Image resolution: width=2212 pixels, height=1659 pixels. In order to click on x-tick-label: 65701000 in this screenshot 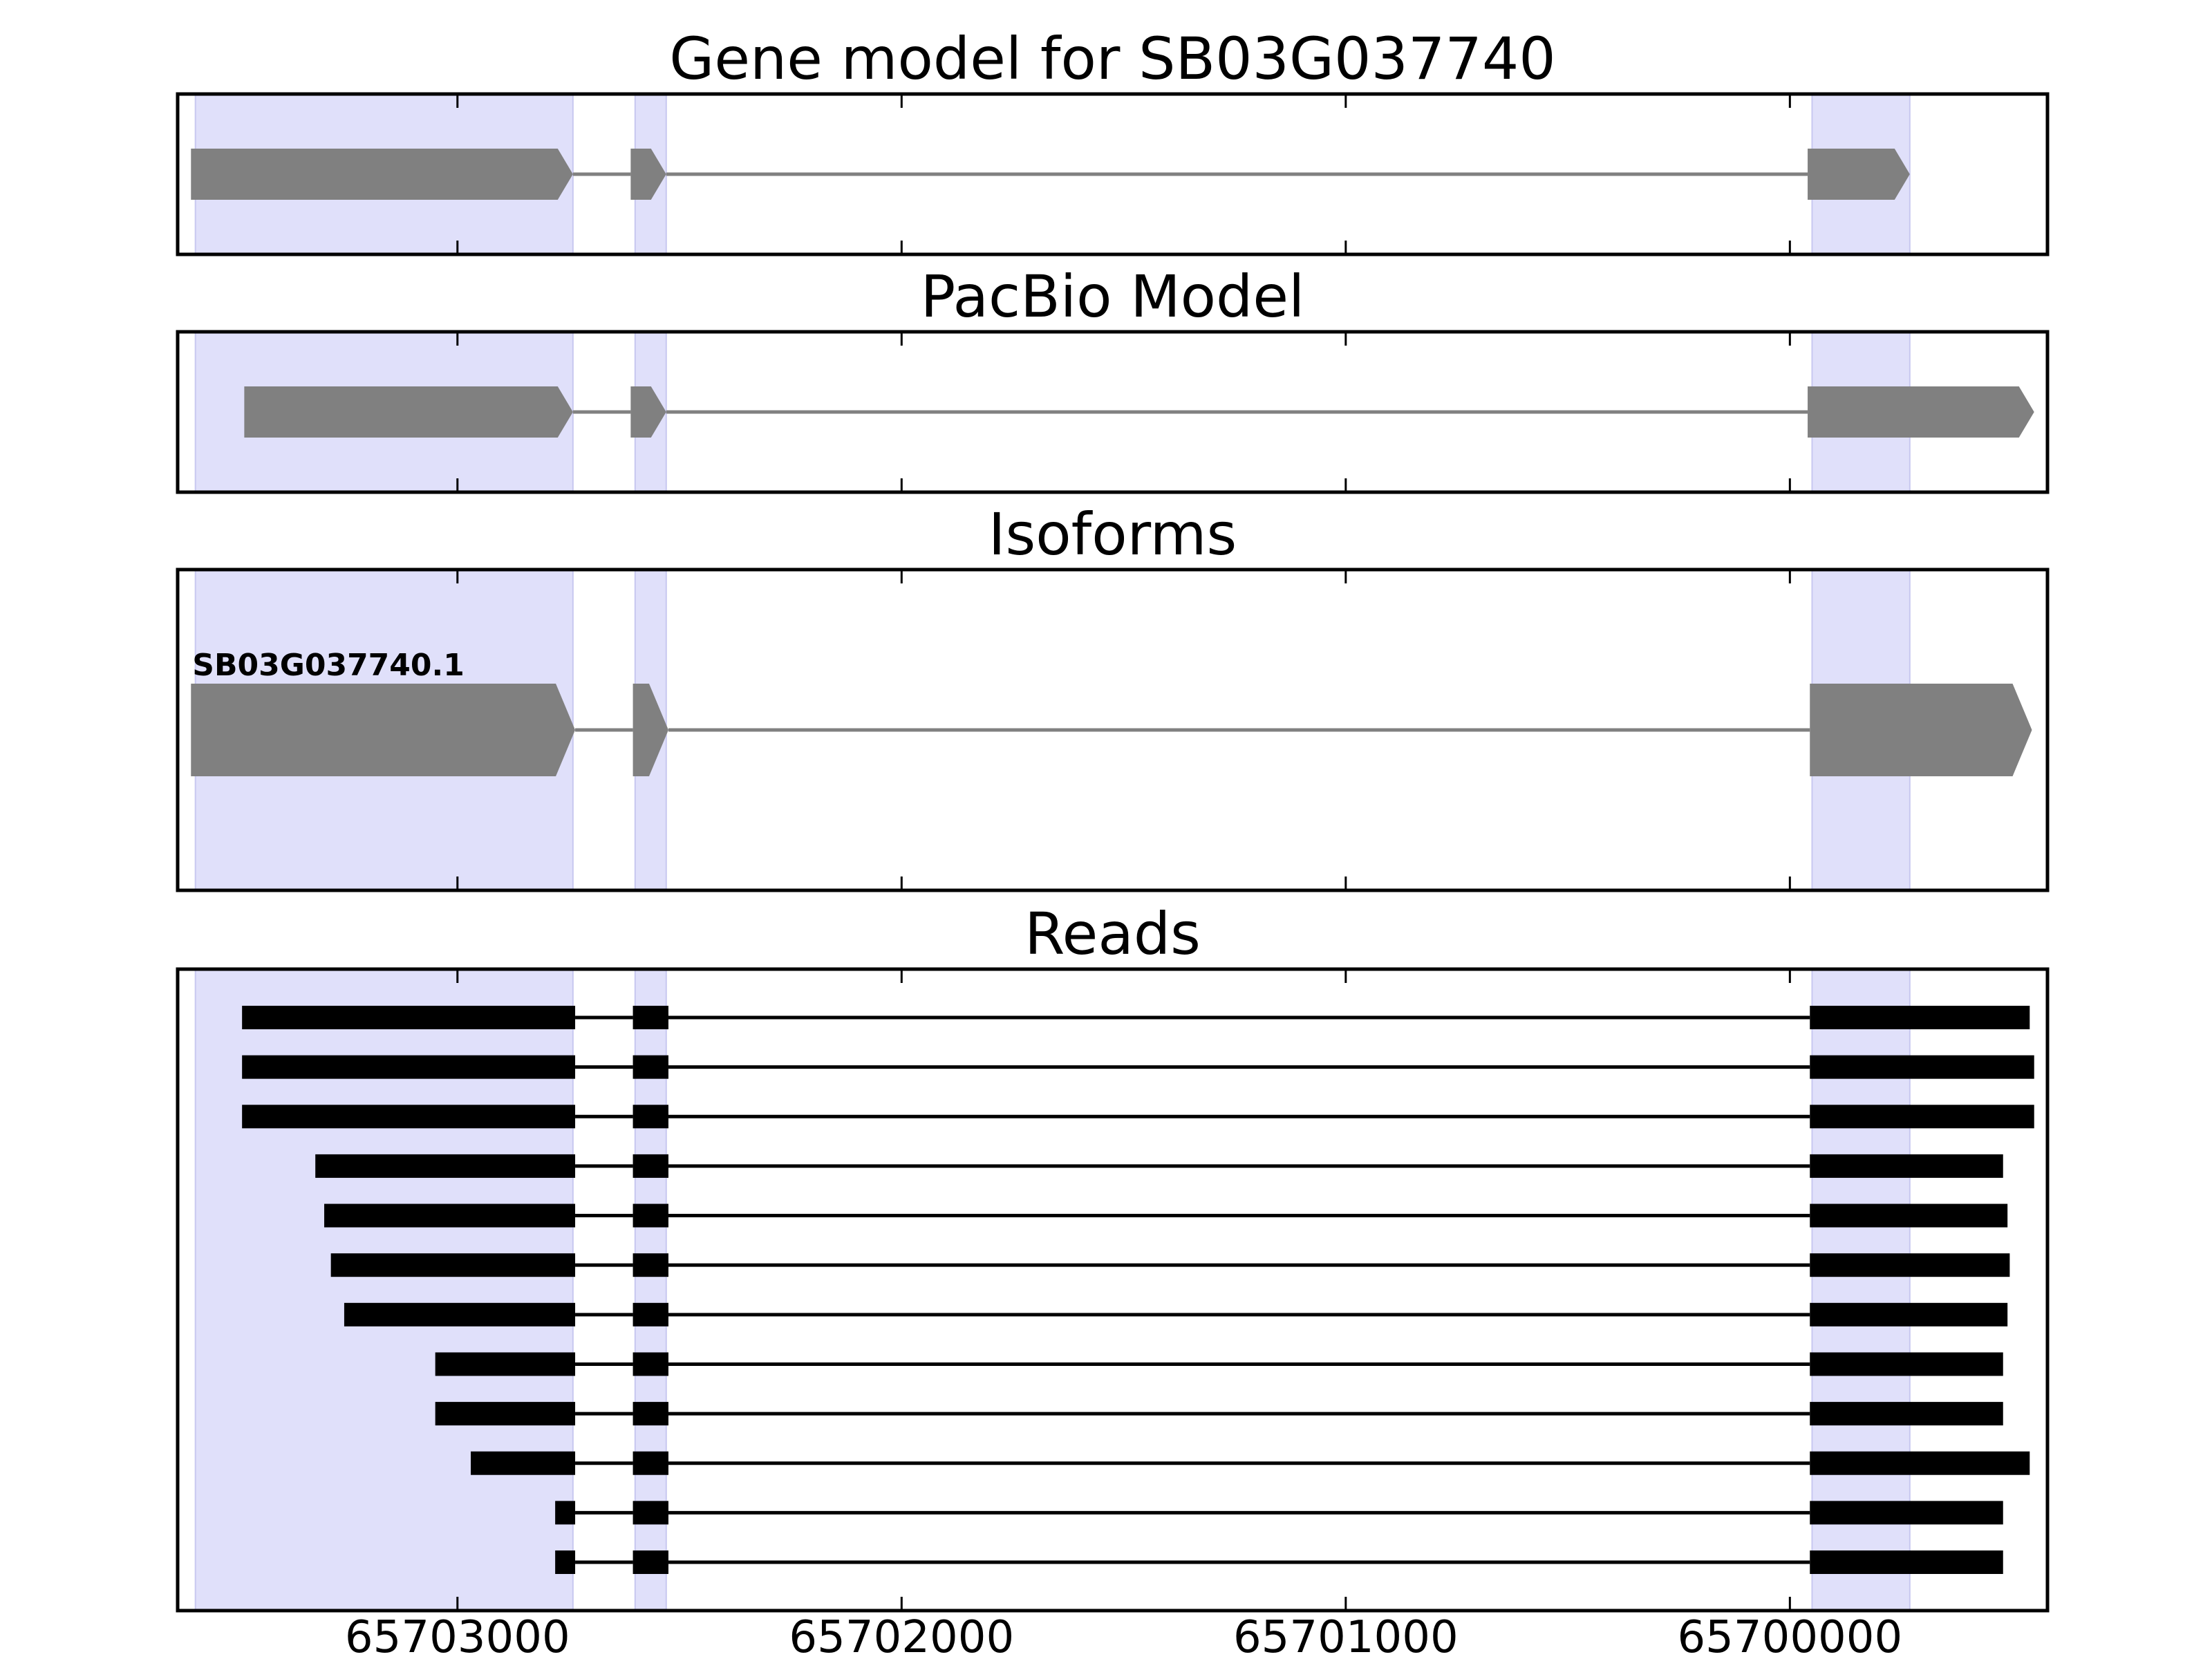, I will do `click(1346, 1635)`.